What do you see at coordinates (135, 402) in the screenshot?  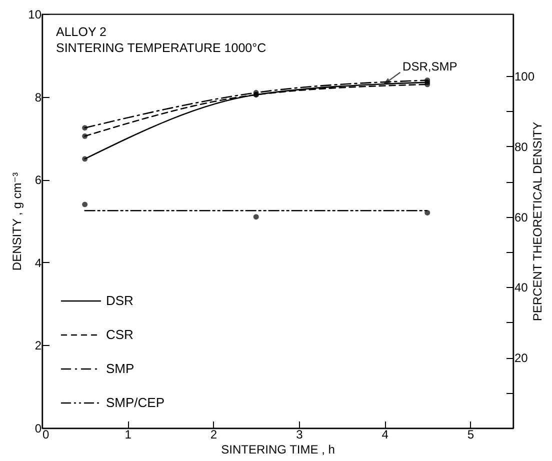 I see `legend-label: SMP/CEP` at bounding box center [135, 402].